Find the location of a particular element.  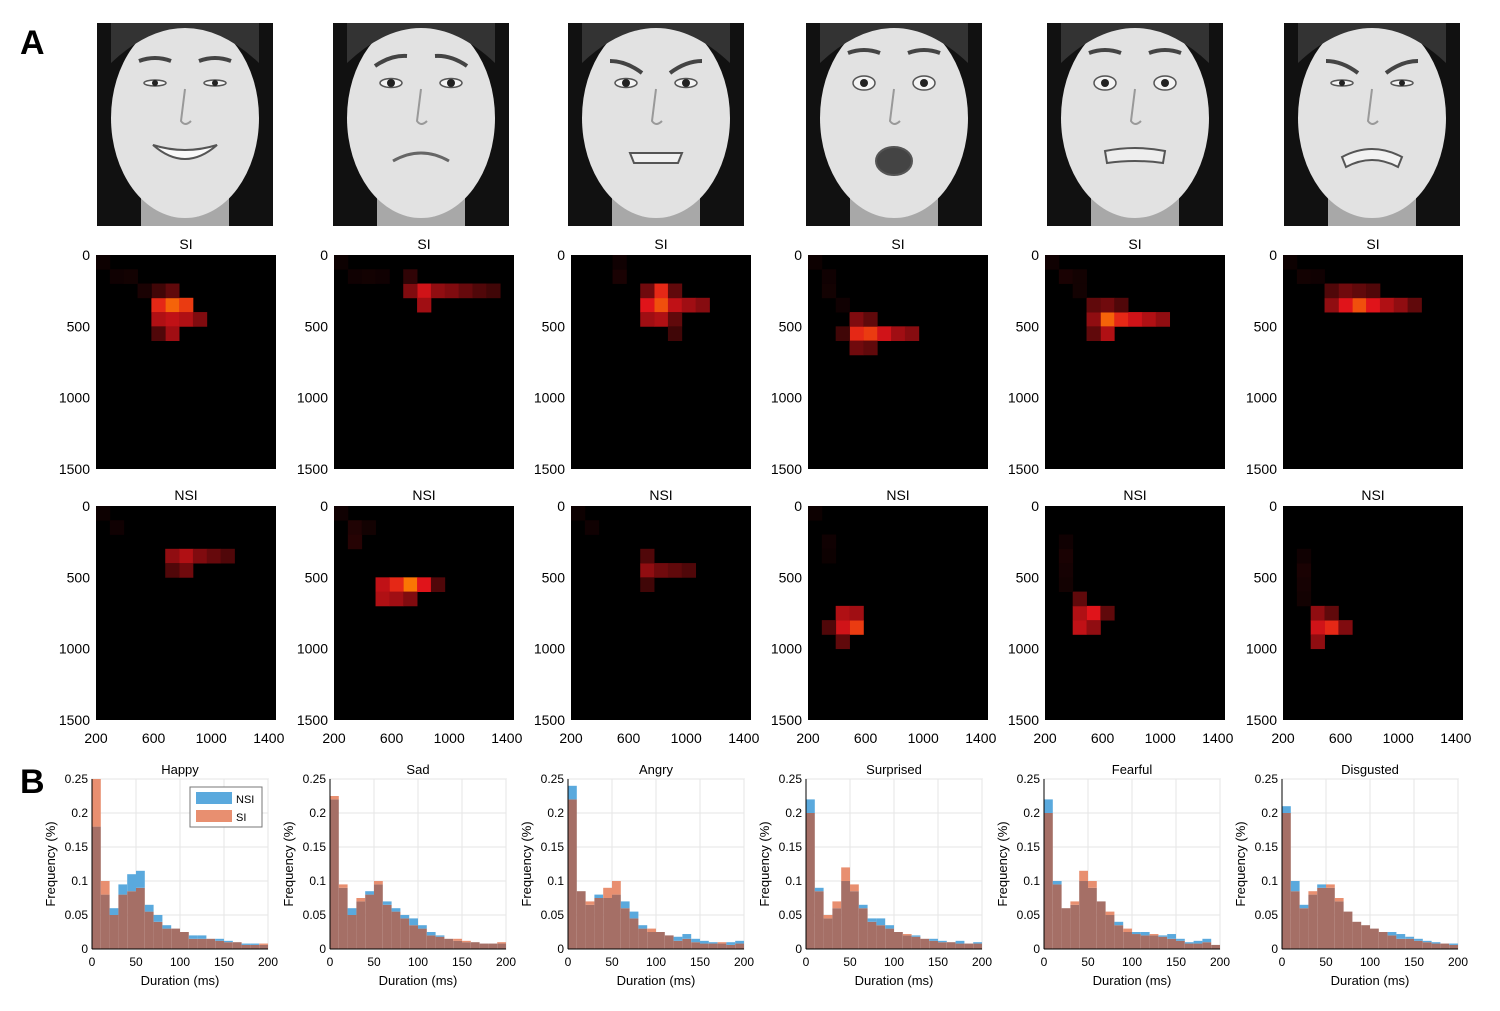

legend-label-si: SI is located at coordinates (241, 818).